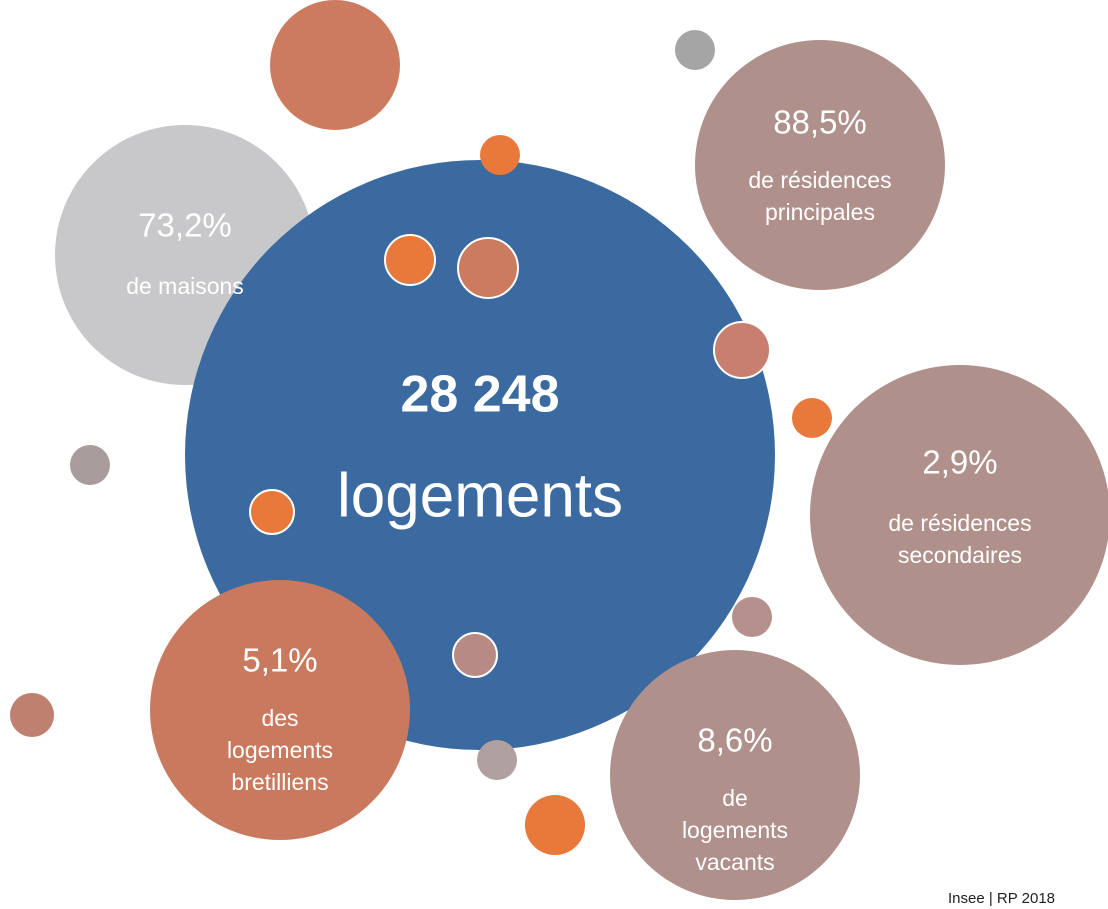 The width and height of the screenshot is (1108, 909). What do you see at coordinates (185, 286) in the screenshot?
I see `bubble-label: de maisons` at bounding box center [185, 286].